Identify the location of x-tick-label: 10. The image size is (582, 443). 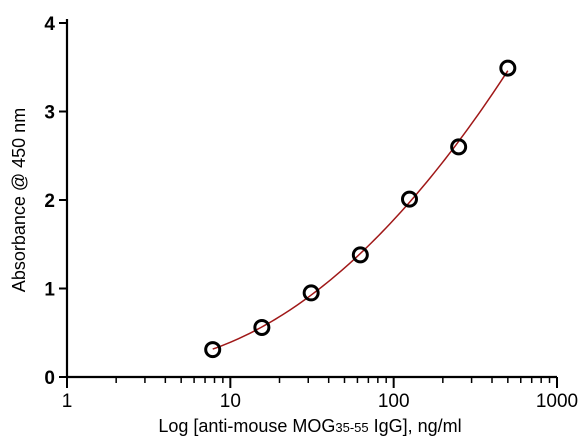
(230, 401).